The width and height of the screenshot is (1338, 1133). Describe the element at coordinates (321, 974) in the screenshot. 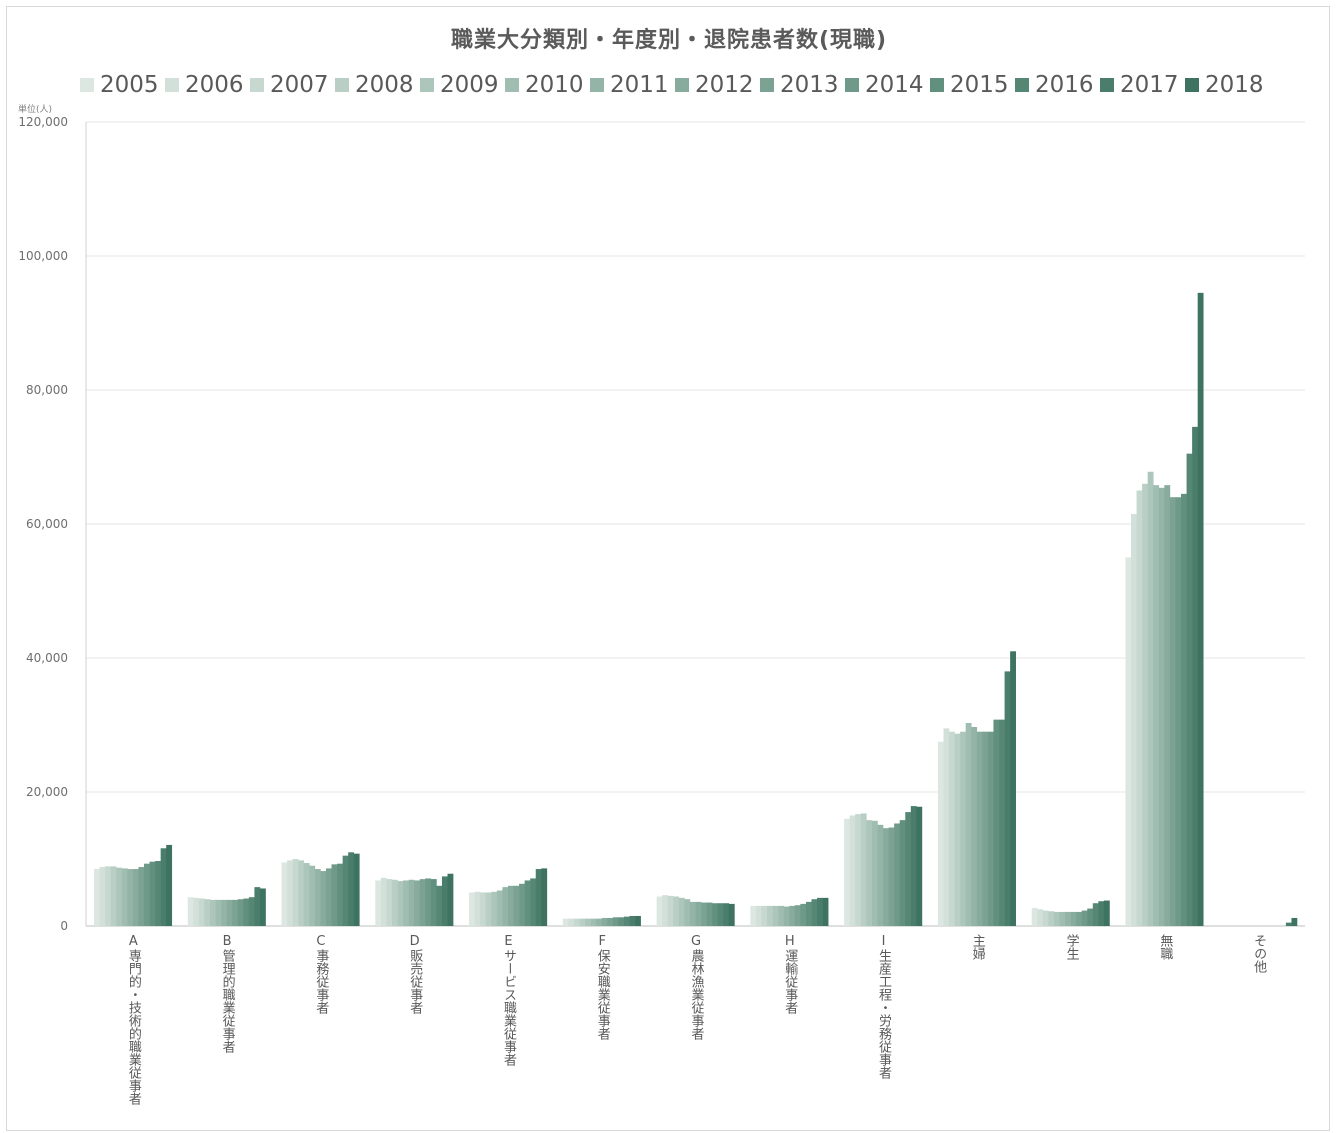

I see `x-category-label: C事務従事者` at that location.